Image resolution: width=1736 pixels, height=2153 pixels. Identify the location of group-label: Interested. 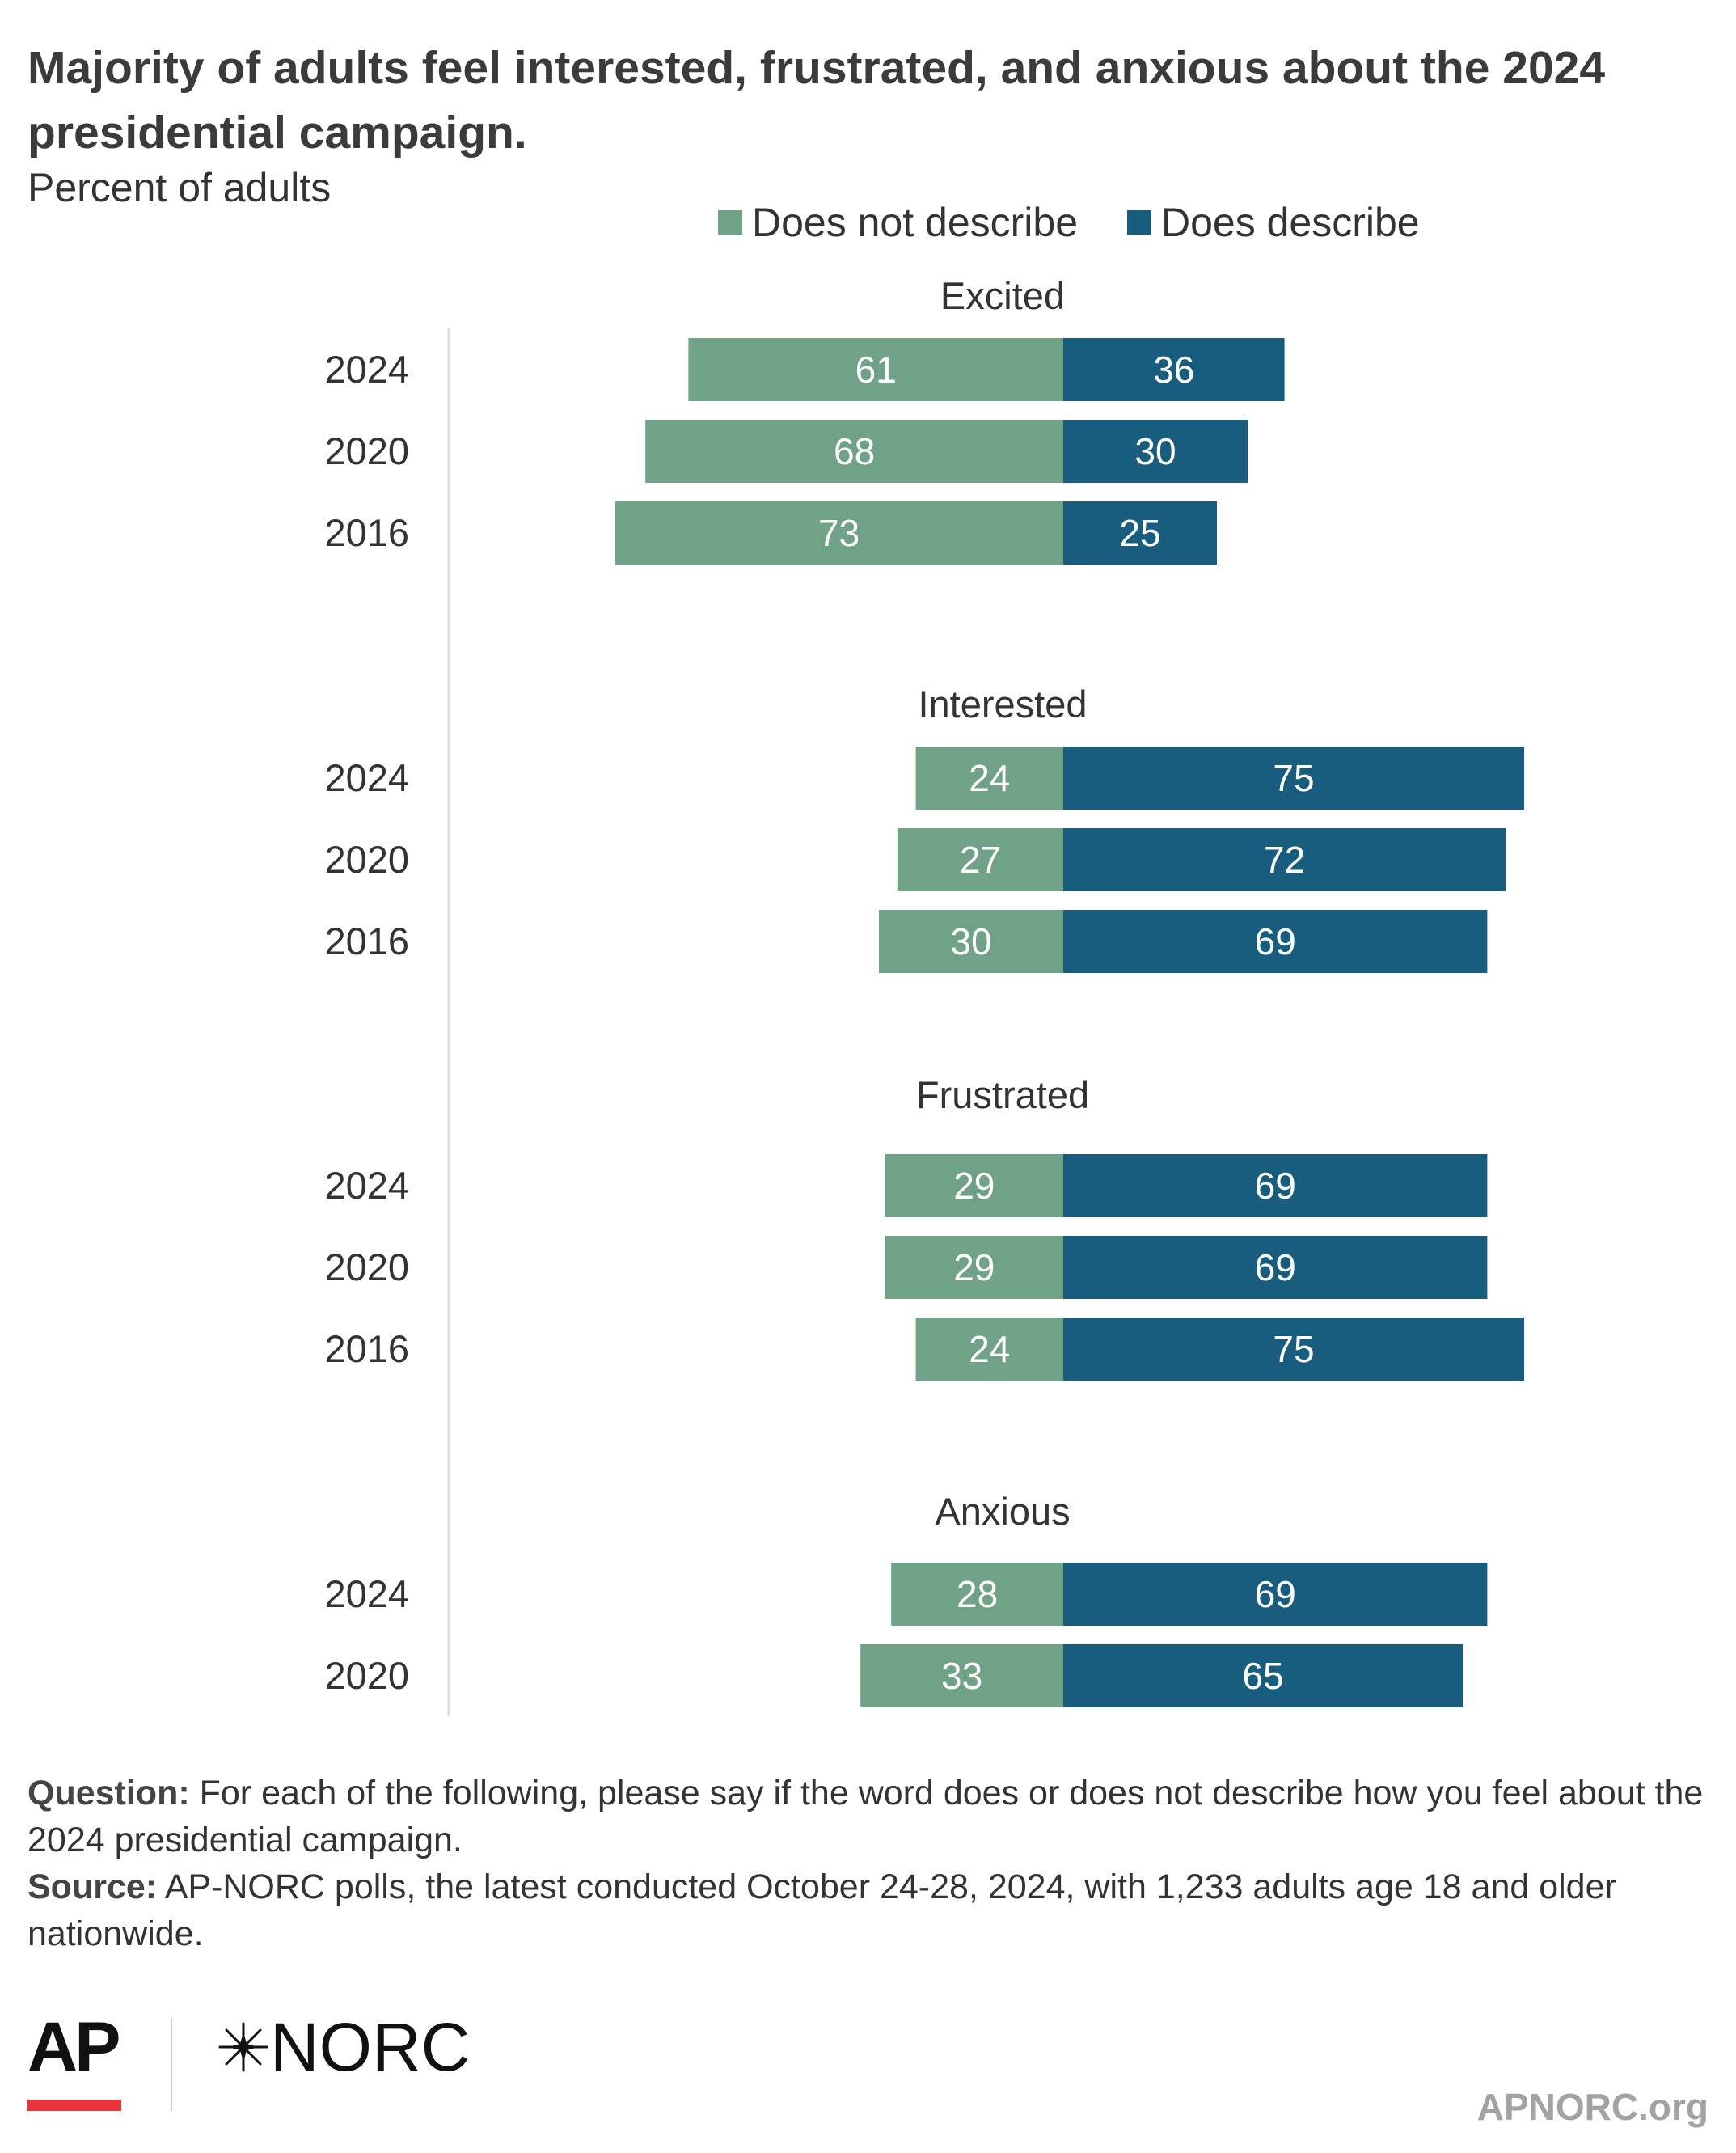
(1002, 704).